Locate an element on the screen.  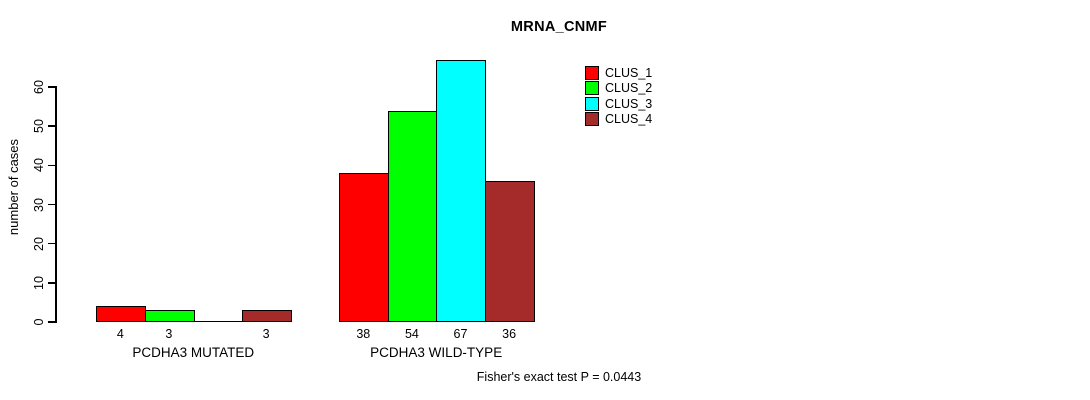
y-tick-label: 50 is located at coordinates (39, 126).